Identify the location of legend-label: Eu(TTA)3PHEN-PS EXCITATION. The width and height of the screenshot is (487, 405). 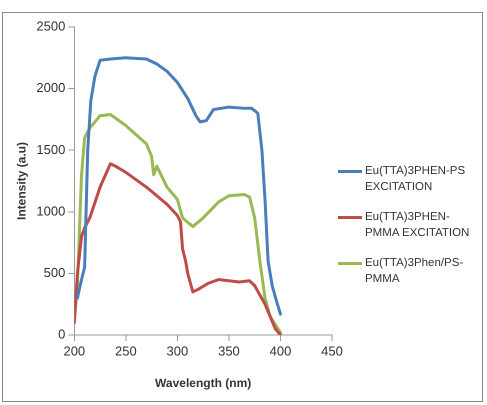
(415, 179).